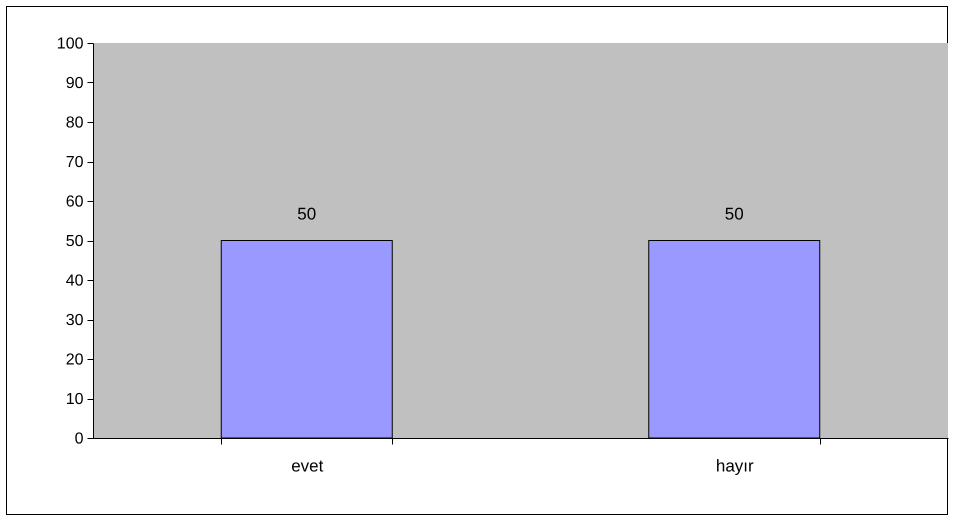 Image resolution: width=956 pixels, height=522 pixels. Describe the element at coordinates (75, 399) in the screenshot. I see `y-tick-label: 10` at that location.